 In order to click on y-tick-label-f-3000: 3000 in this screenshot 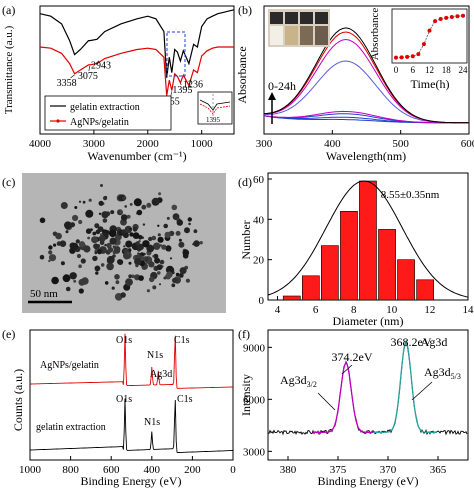, I will do `click(254, 452)`.